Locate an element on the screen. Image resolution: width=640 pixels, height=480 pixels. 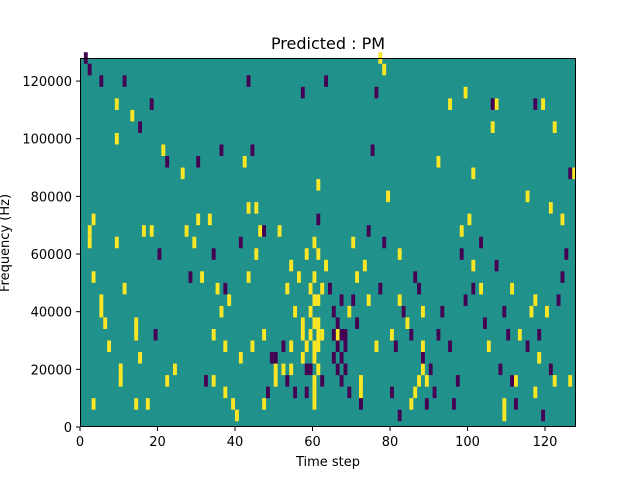
x-tick-label: 60 is located at coordinates (312, 442).